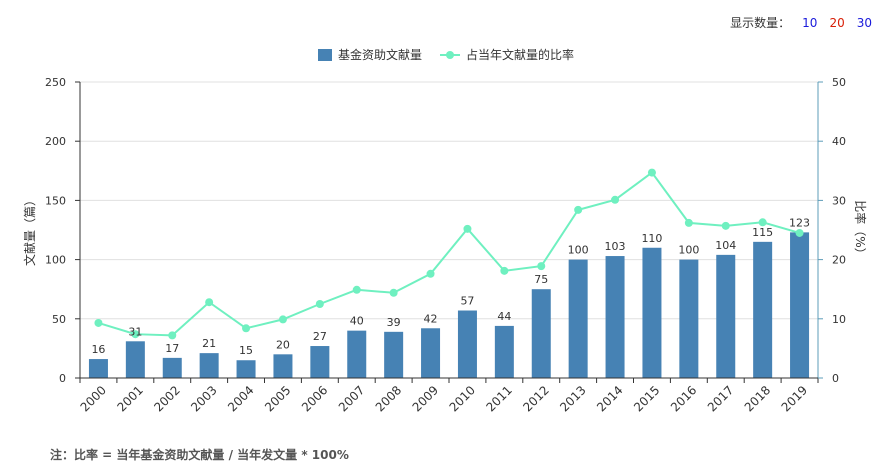 Image resolution: width=882 pixels, height=472 pixels. What do you see at coordinates (725, 245) in the screenshot?
I see `bar-value-label: 104` at bounding box center [725, 245].